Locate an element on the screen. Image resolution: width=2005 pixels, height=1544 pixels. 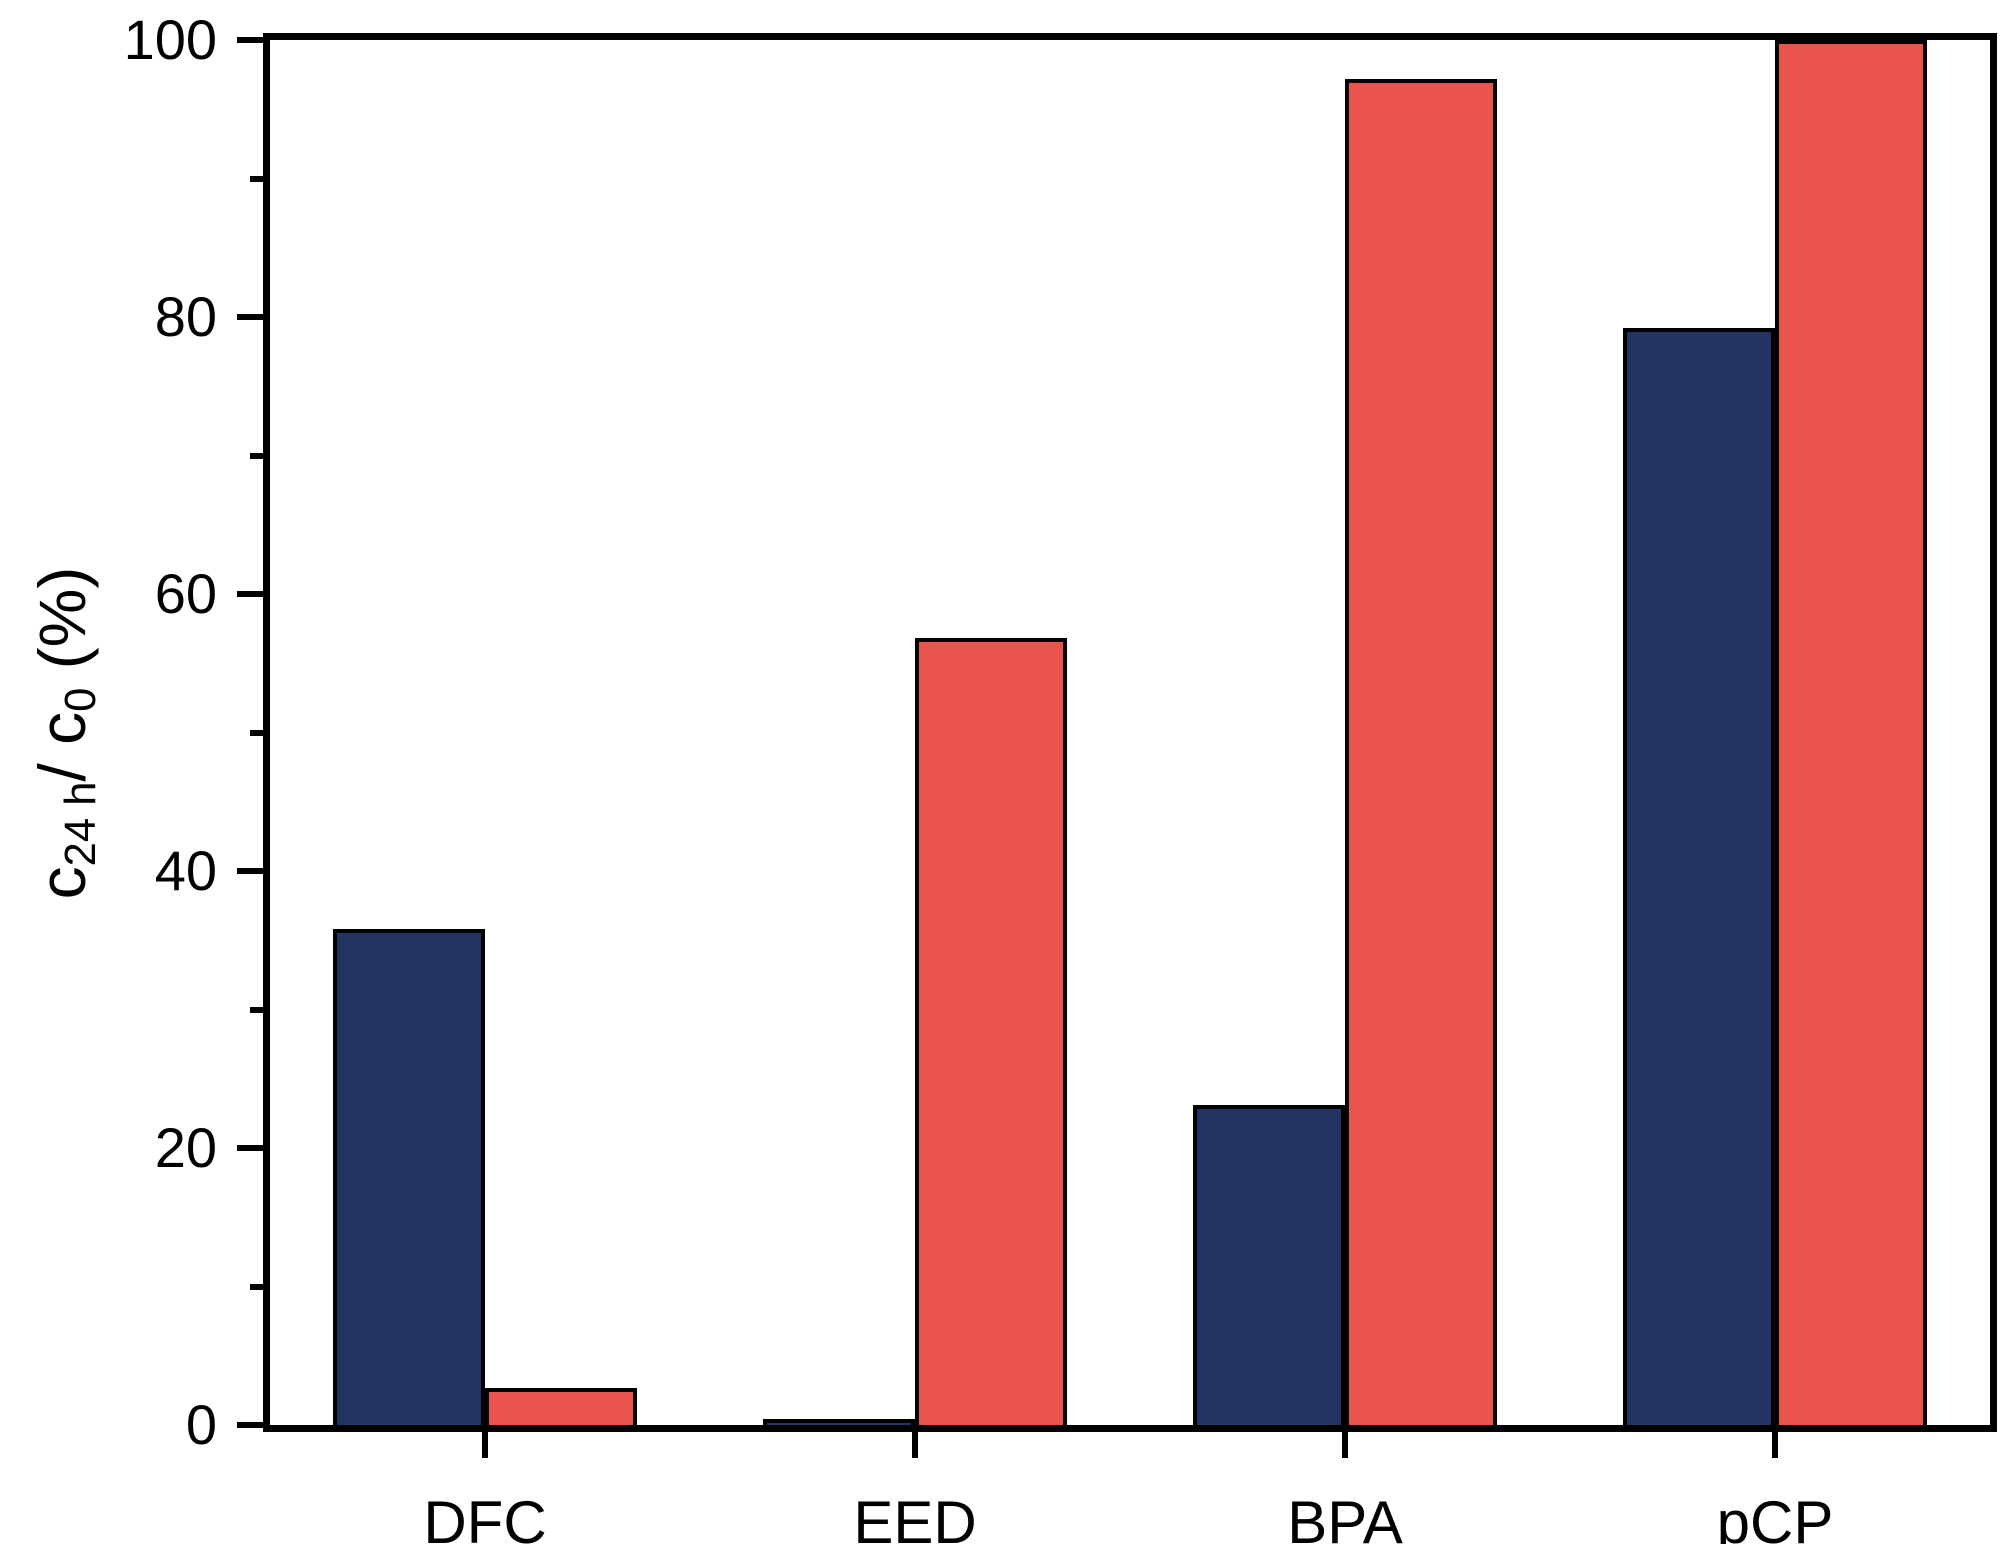
bar-red-pCP is located at coordinates (1851, 732).